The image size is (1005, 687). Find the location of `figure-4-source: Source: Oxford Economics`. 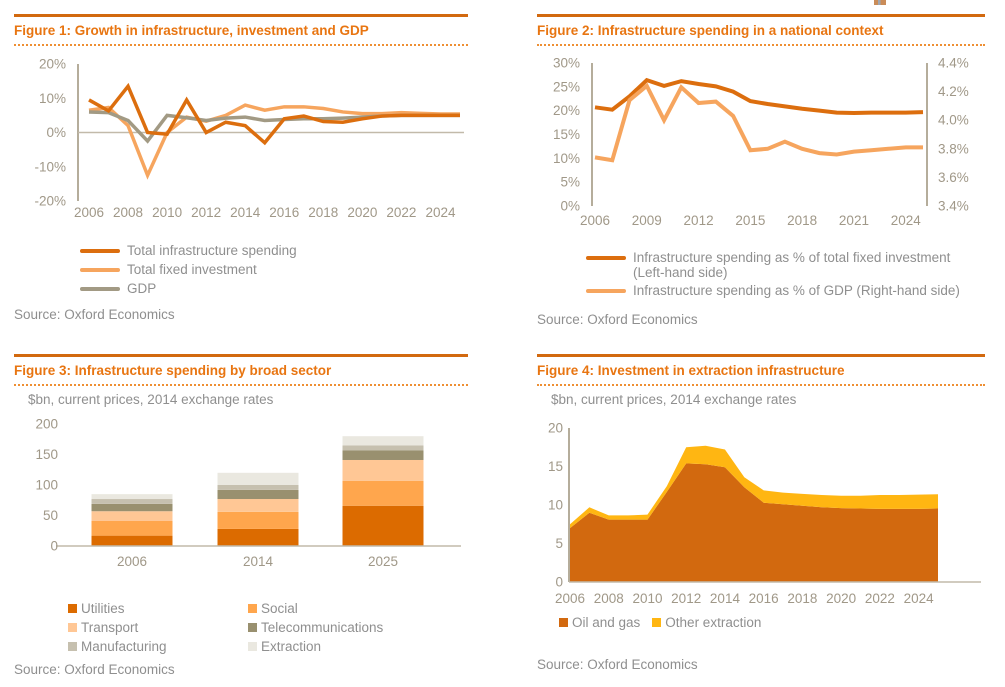

figure-4-source: Source: Oxford Economics is located at coordinates (617, 664).